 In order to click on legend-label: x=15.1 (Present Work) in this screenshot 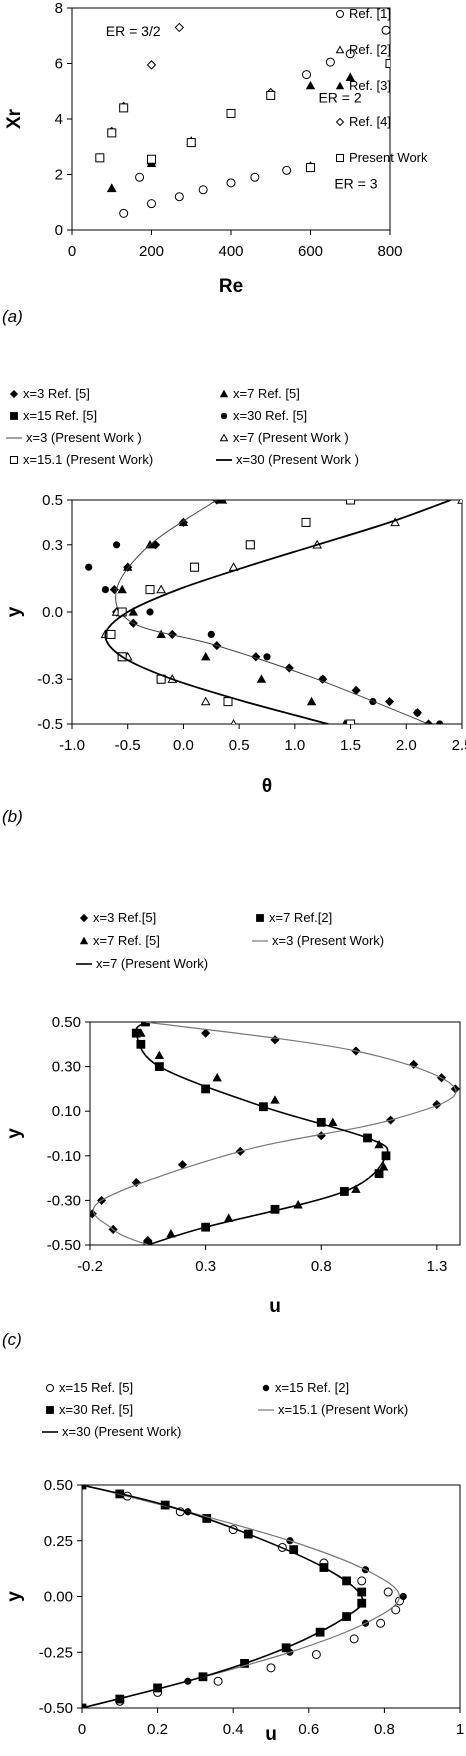, I will do `click(343, 1409)`.